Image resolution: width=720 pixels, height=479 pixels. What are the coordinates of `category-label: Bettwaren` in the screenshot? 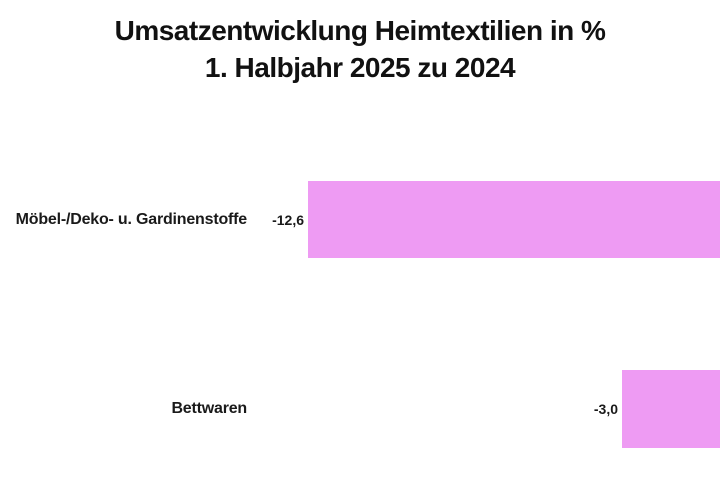 It's located at (209, 408).